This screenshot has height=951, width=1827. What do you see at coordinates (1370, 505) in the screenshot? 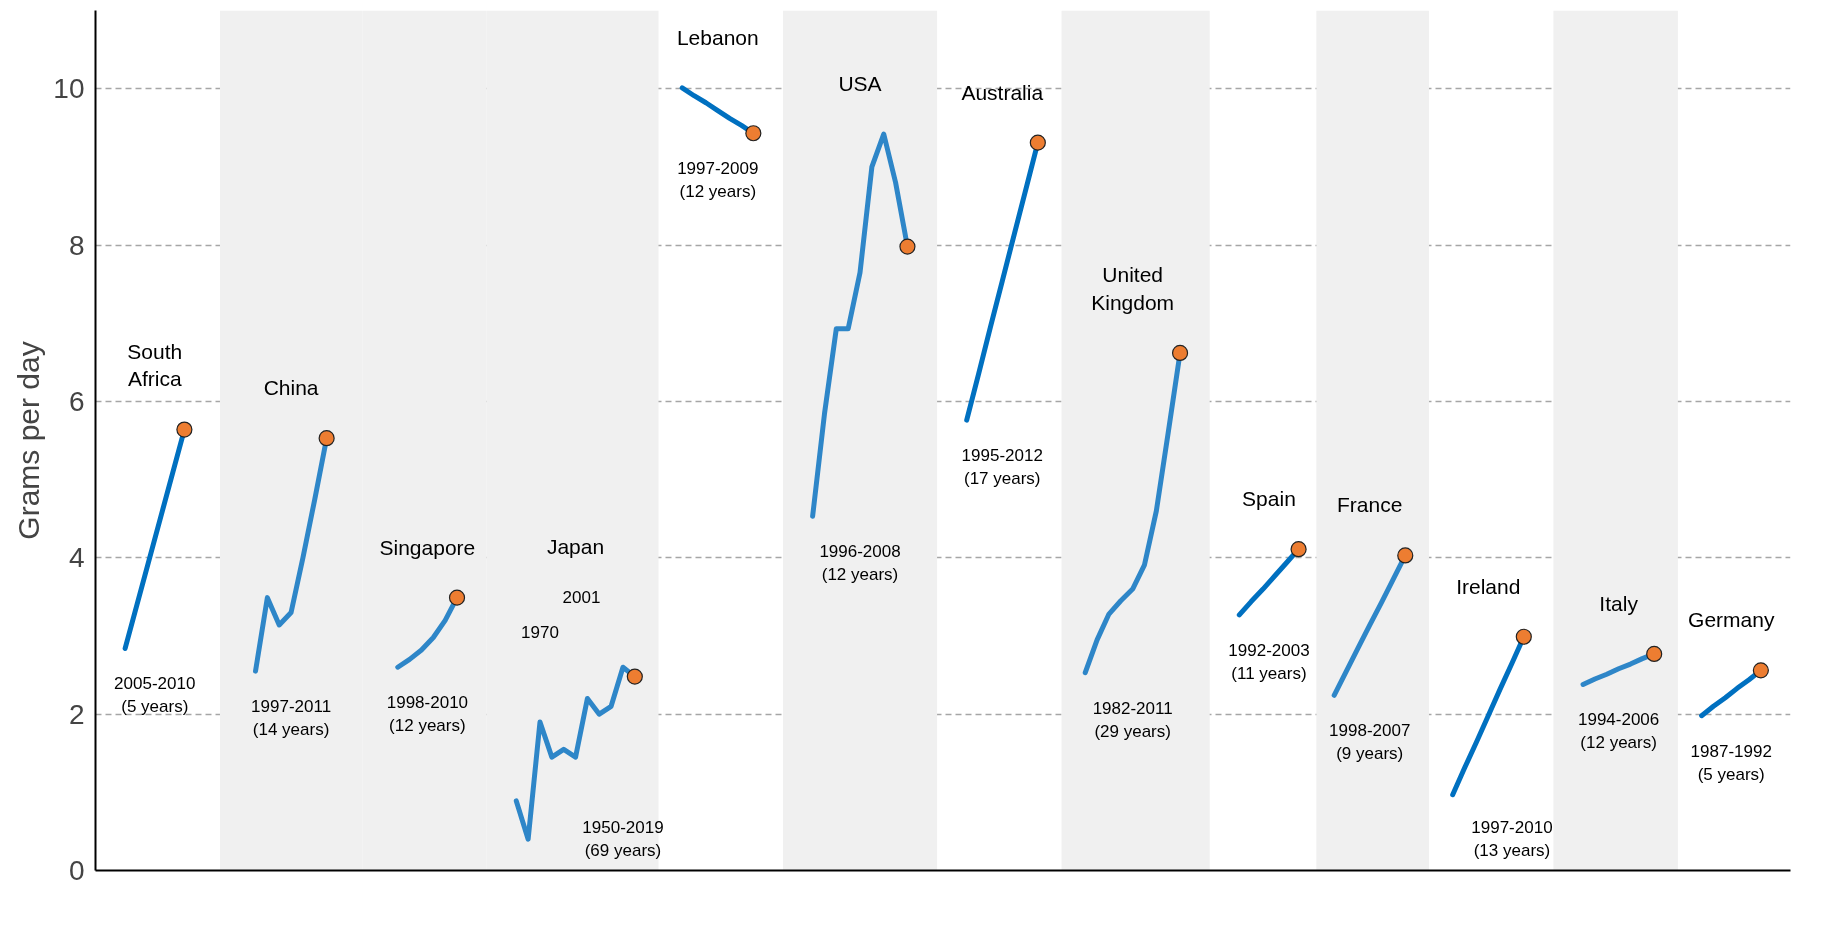
I see `annotation: France` at bounding box center [1370, 505].